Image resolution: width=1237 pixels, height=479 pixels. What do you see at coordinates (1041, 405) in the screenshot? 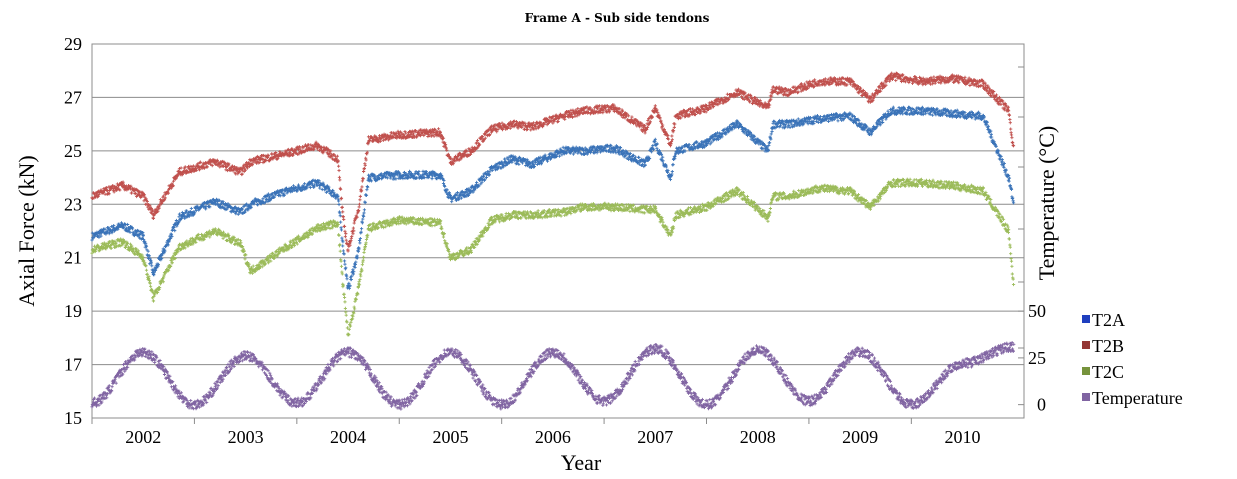
I see `y-right-tick-label: 0` at bounding box center [1041, 405].